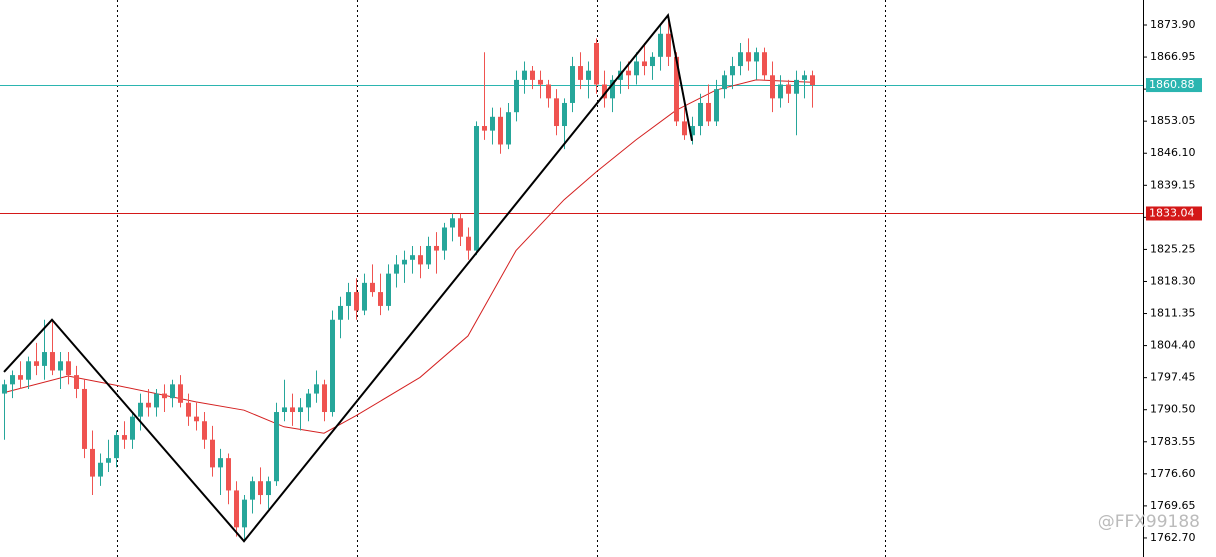  Describe the element at coordinates (1173, 345) in the screenshot. I see `y-tick-label: 1804.40` at that location.